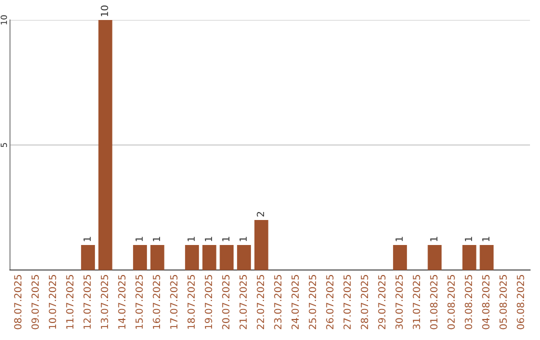 This screenshot has height=340, width=540. Describe the element at coordinates (382, 302) in the screenshot. I see `x-tick-label: 29.07.2025` at that location.